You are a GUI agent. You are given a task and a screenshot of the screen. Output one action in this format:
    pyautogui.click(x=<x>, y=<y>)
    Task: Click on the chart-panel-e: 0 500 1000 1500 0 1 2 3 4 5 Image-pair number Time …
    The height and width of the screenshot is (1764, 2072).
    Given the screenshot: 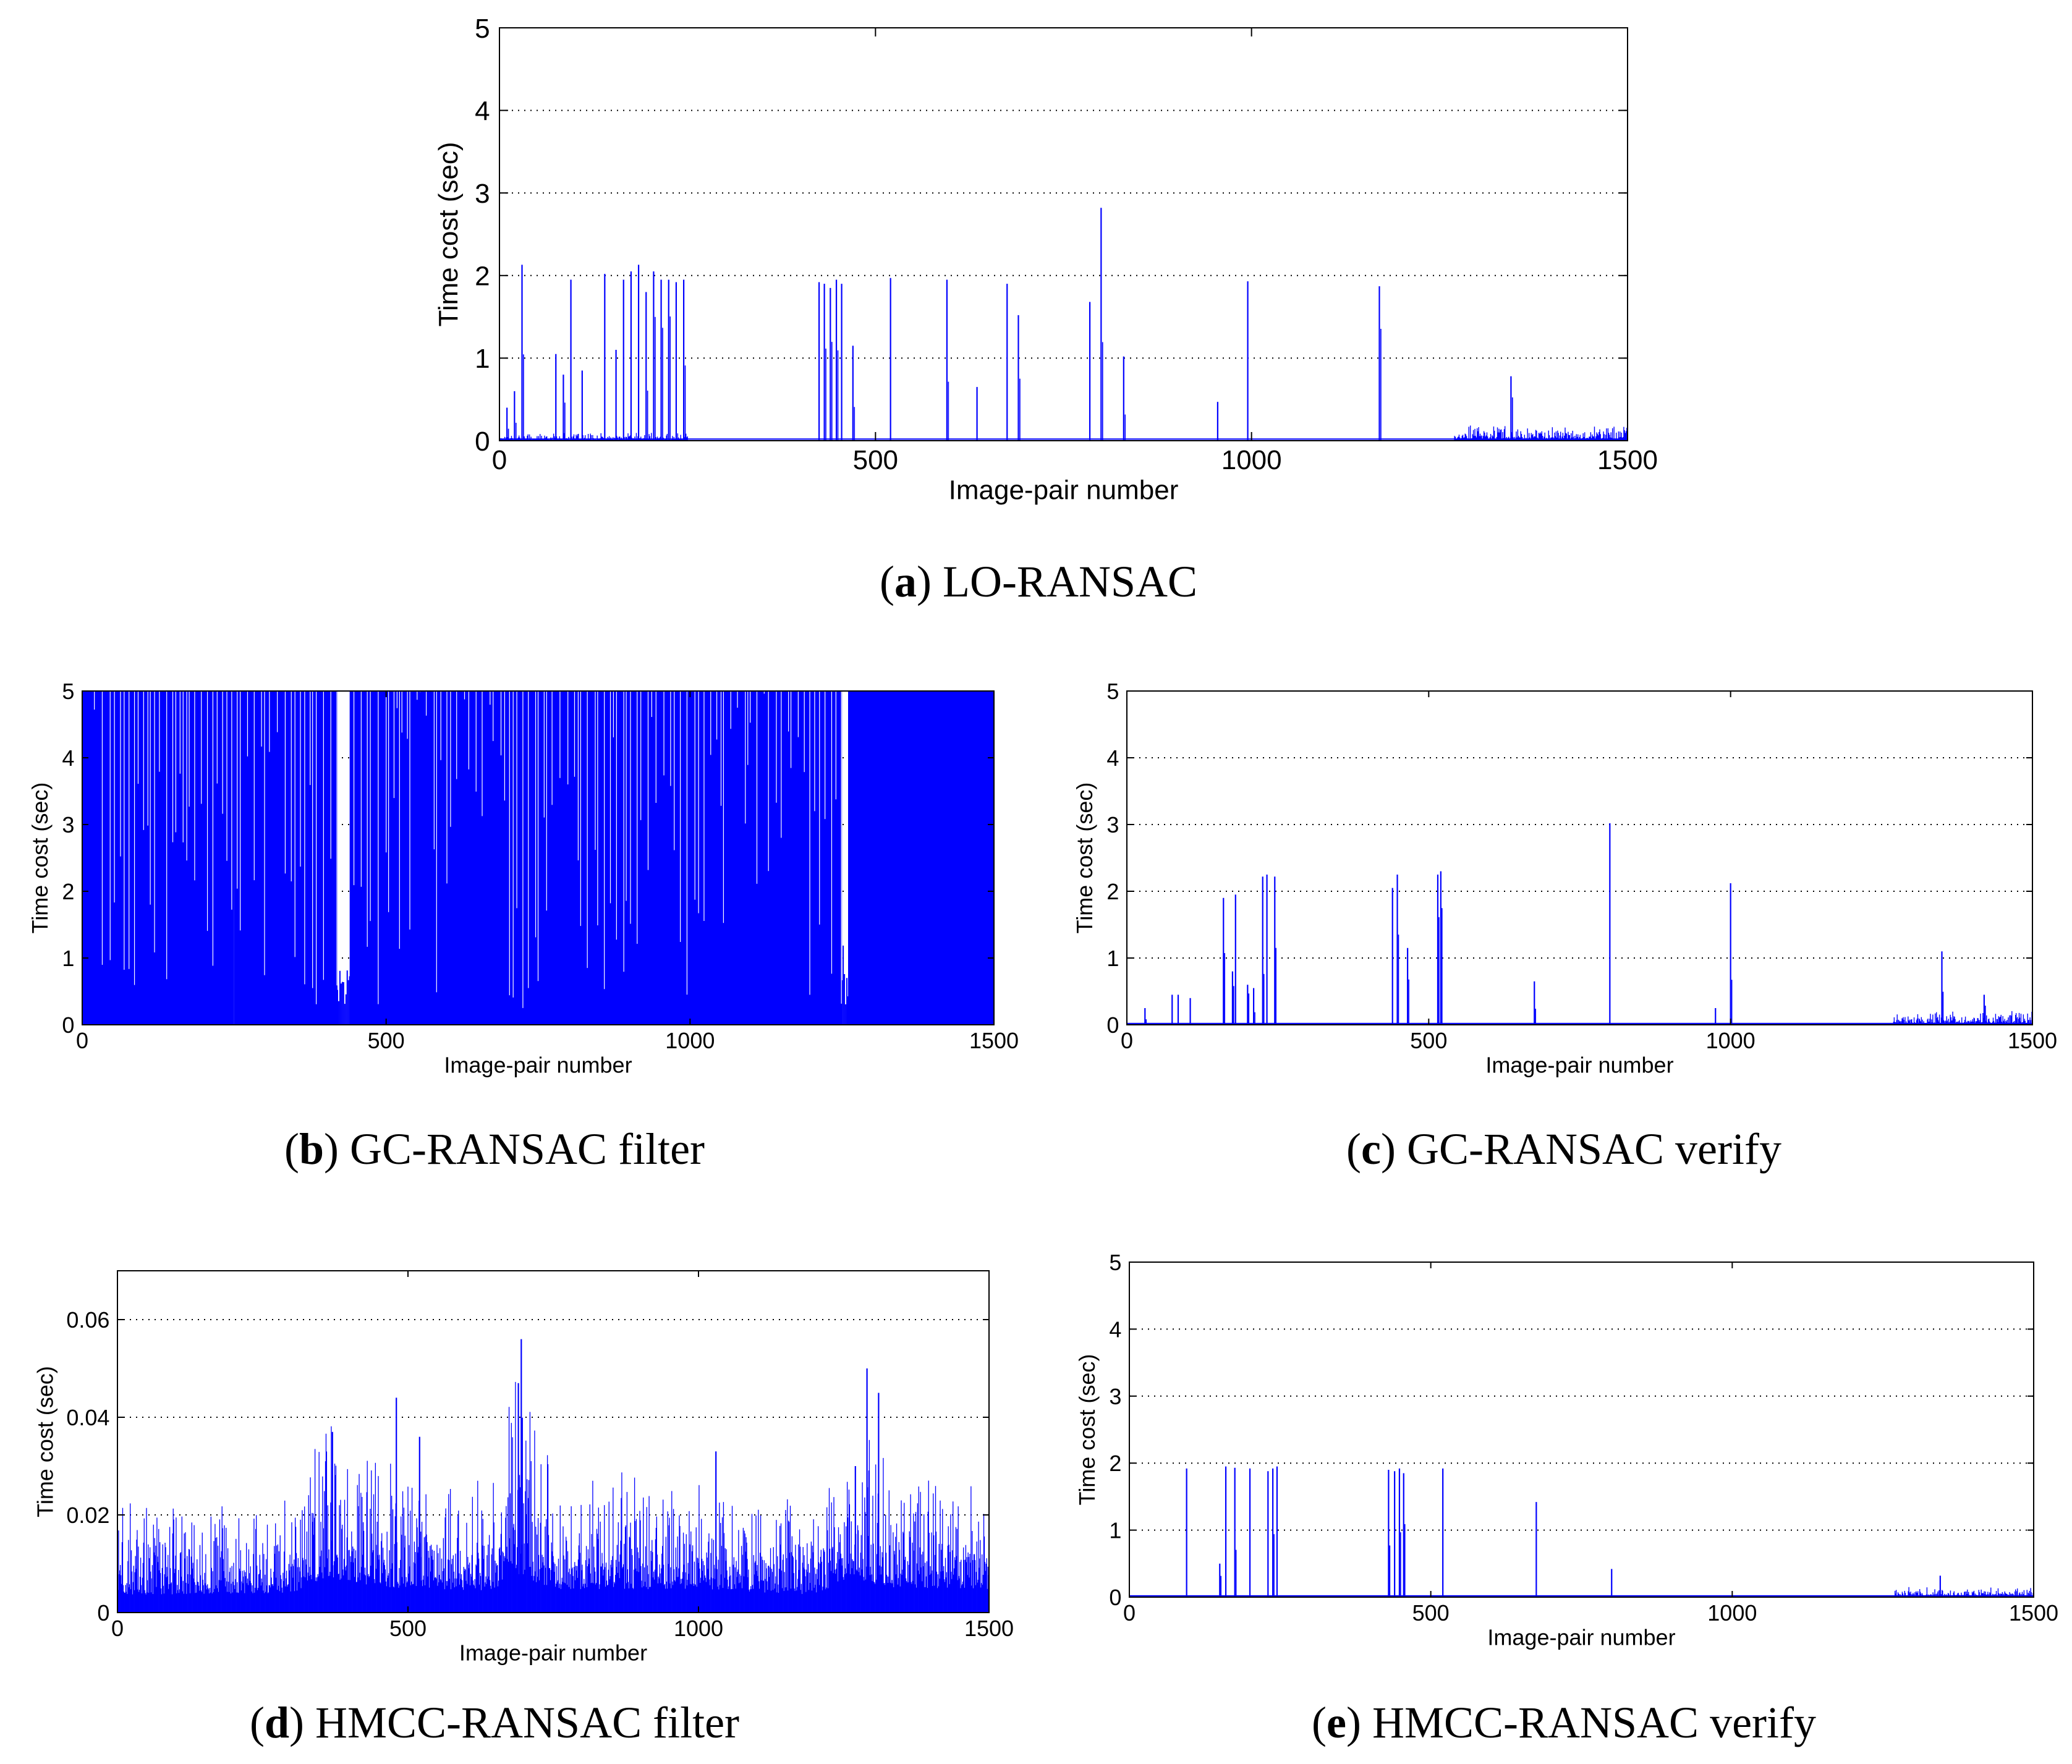 What is the action you would take?
    pyautogui.click(x=1561, y=1497)
    